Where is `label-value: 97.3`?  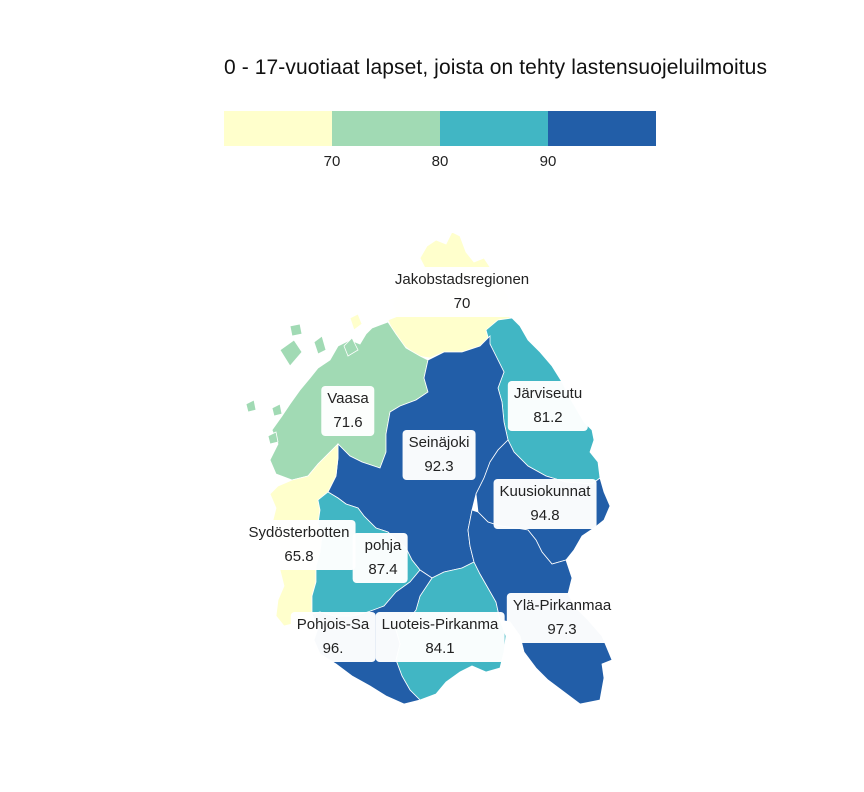 label-value: 97.3 is located at coordinates (562, 629).